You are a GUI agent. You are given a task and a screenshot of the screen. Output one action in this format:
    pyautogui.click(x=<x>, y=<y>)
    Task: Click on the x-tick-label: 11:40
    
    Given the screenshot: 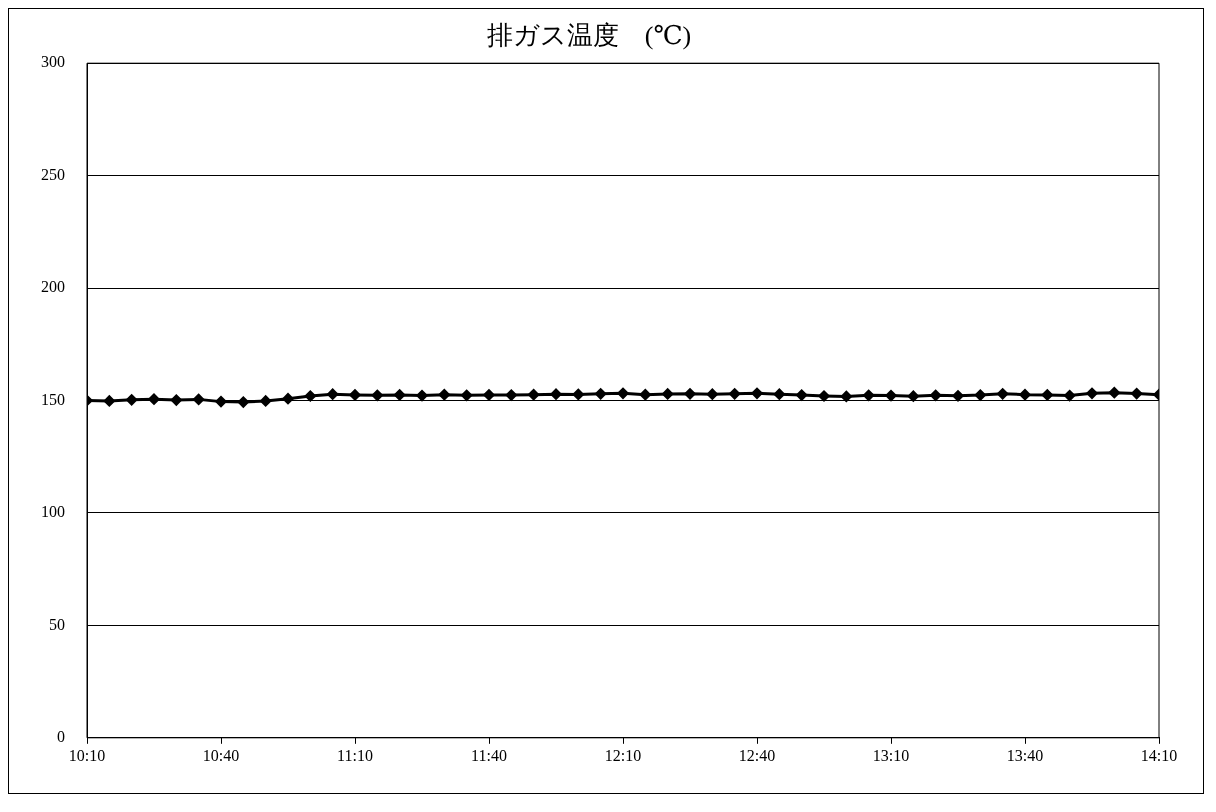 What is the action you would take?
    pyautogui.click(x=489, y=755)
    